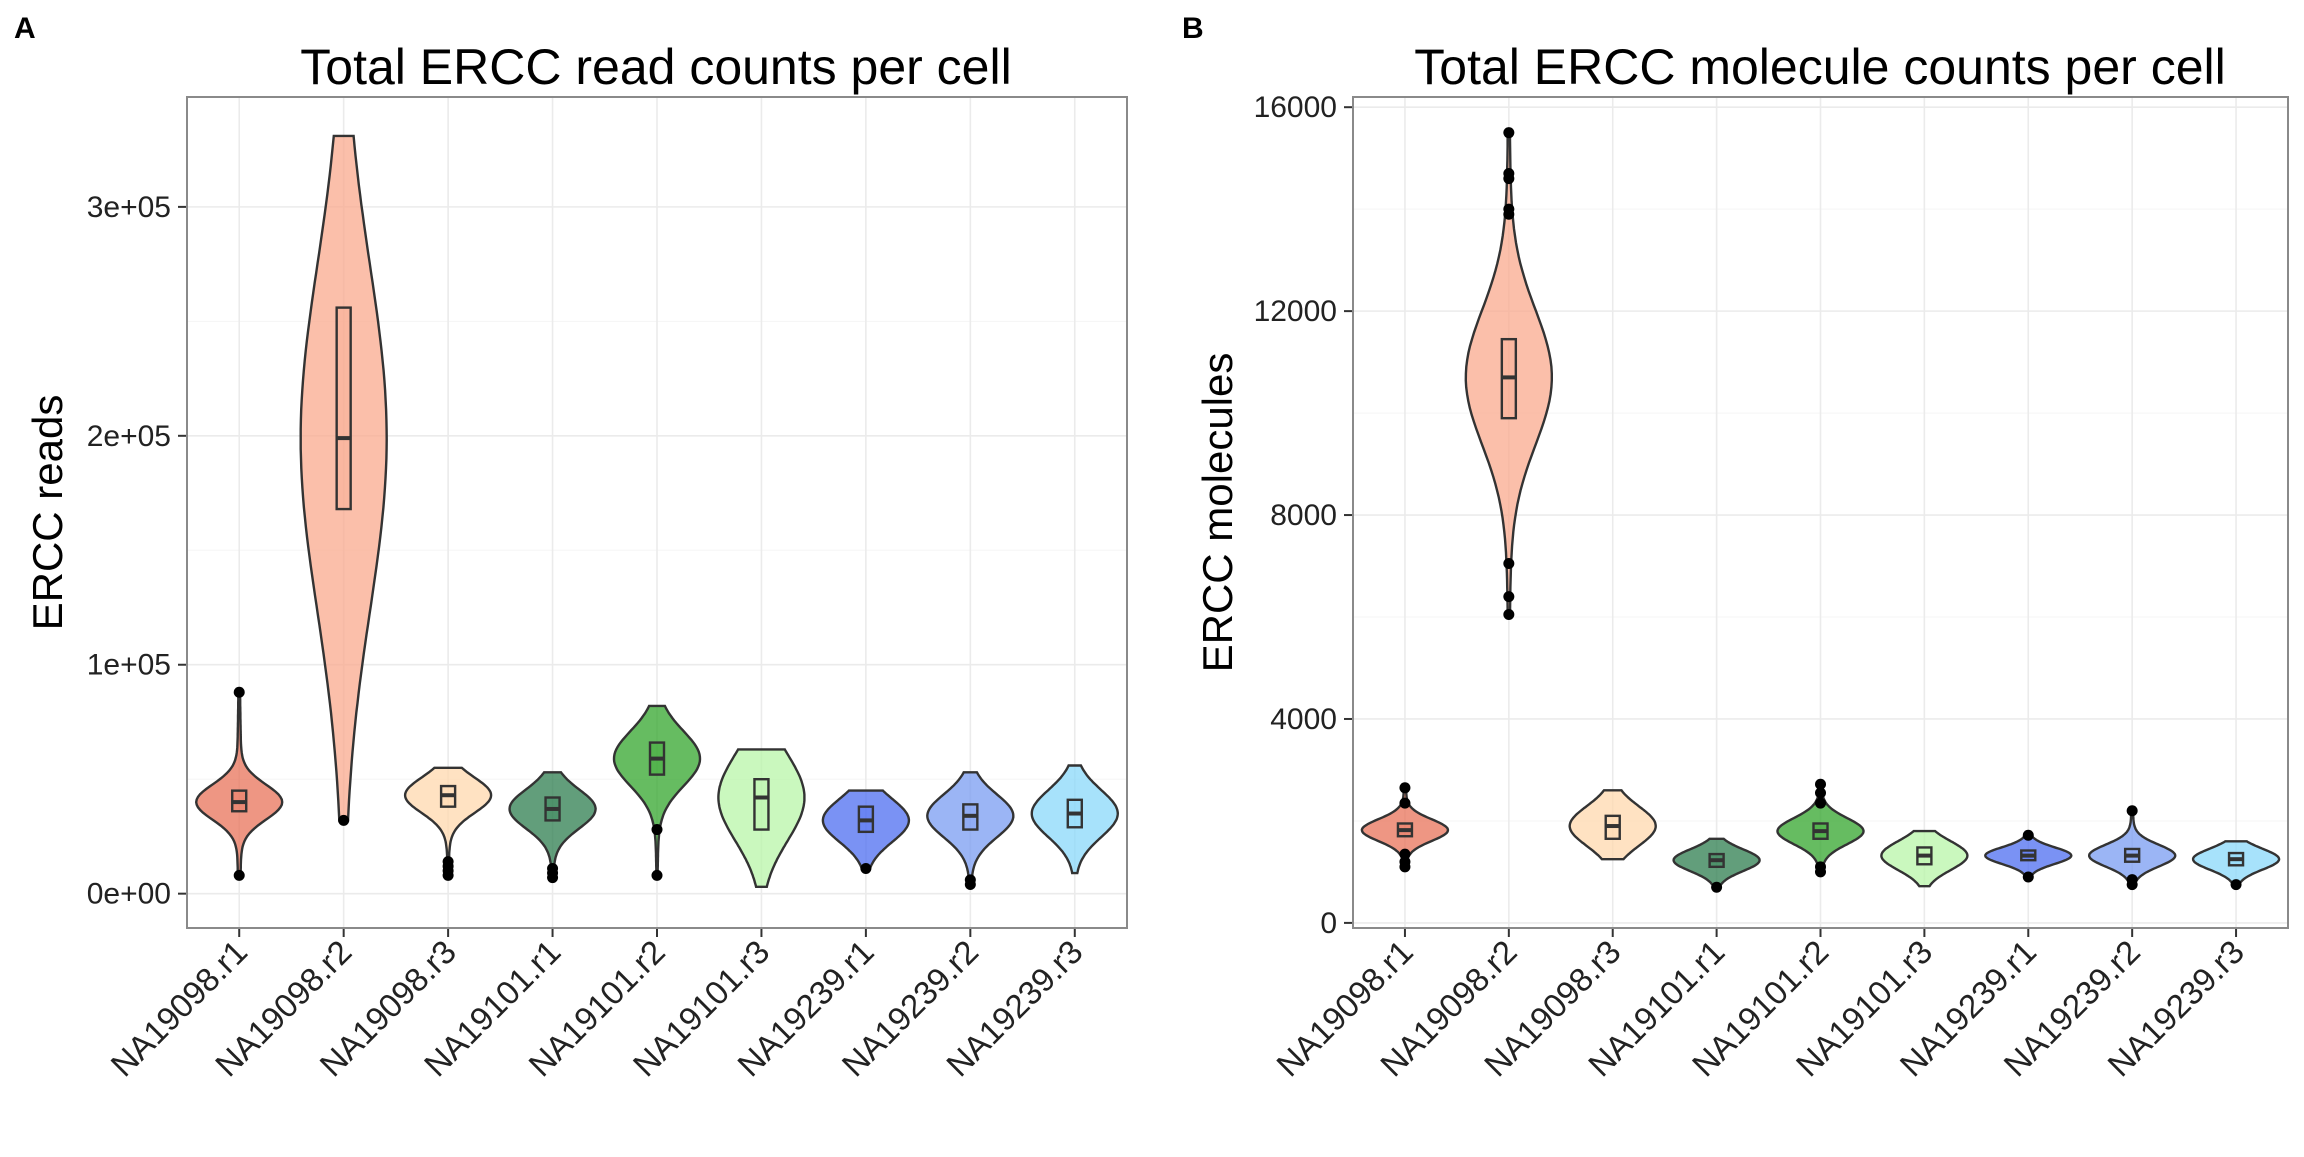 The width and height of the screenshot is (2304, 1157). What do you see at coordinates (129, 436) in the screenshot?
I see `panel-a-y-tick-label: 2e+05` at bounding box center [129, 436].